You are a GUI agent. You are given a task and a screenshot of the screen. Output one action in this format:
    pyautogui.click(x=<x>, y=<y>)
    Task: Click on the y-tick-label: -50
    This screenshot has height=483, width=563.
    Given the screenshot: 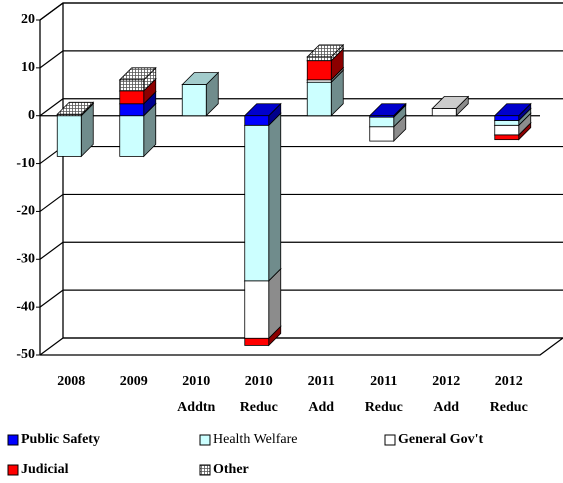 What is the action you would take?
    pyautogui.click(x=25, y=354)
    